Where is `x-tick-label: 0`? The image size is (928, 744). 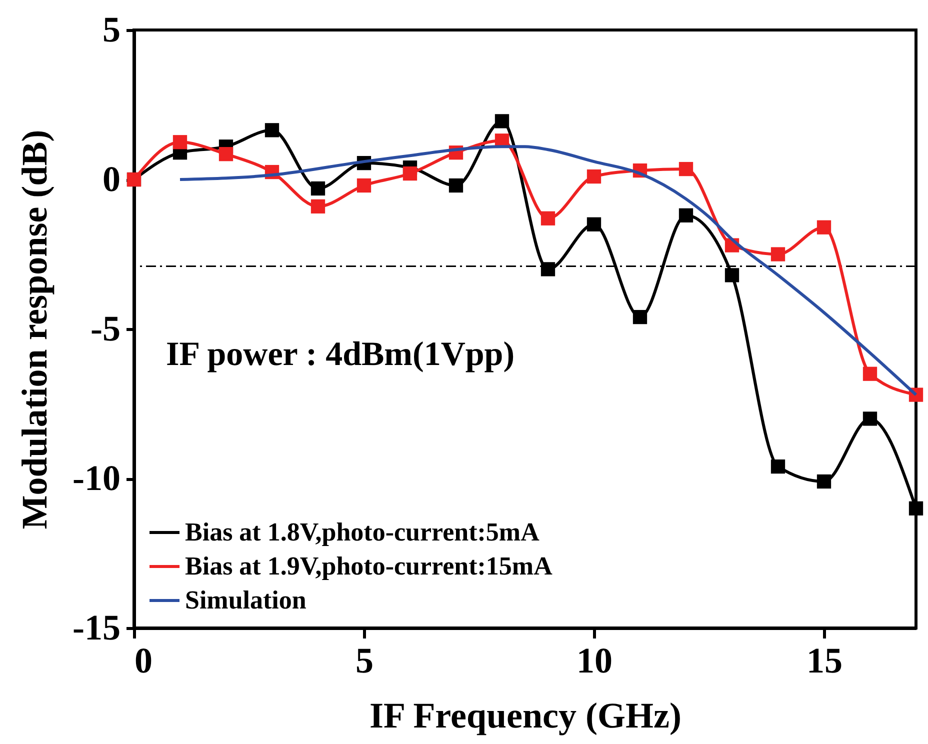 x-tick-label: 0 is located at coordinates (143, 660).